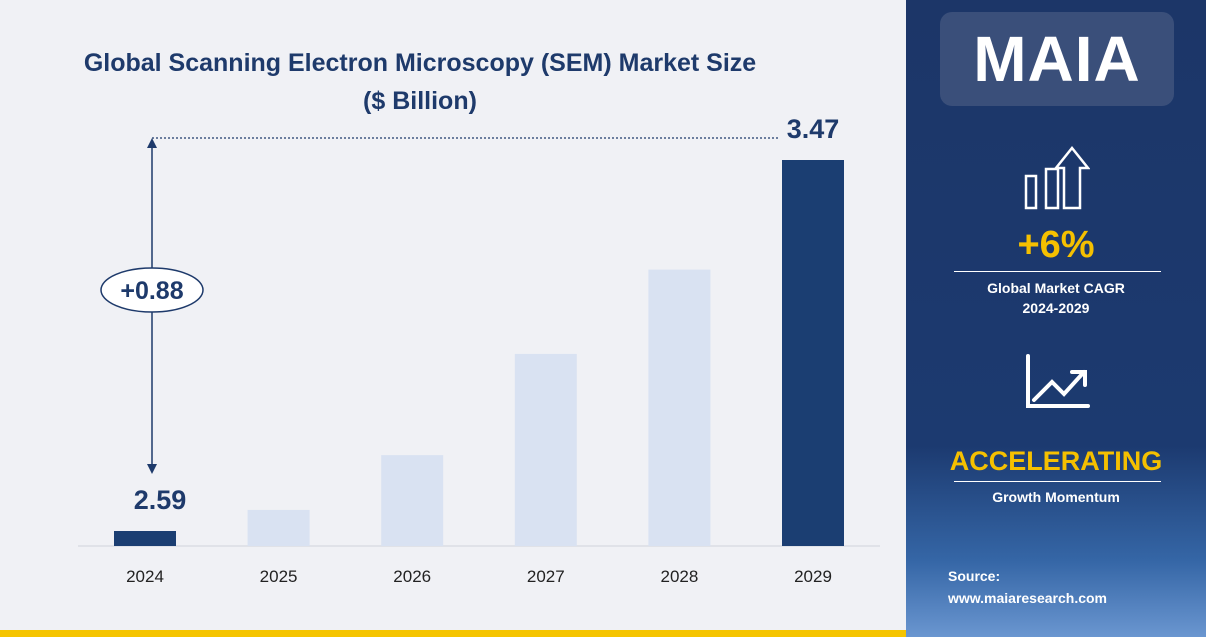 This screenshot has width=1206, height=637. I want to click on source-link: www.maiaresearch.com, so click(1028, 598).